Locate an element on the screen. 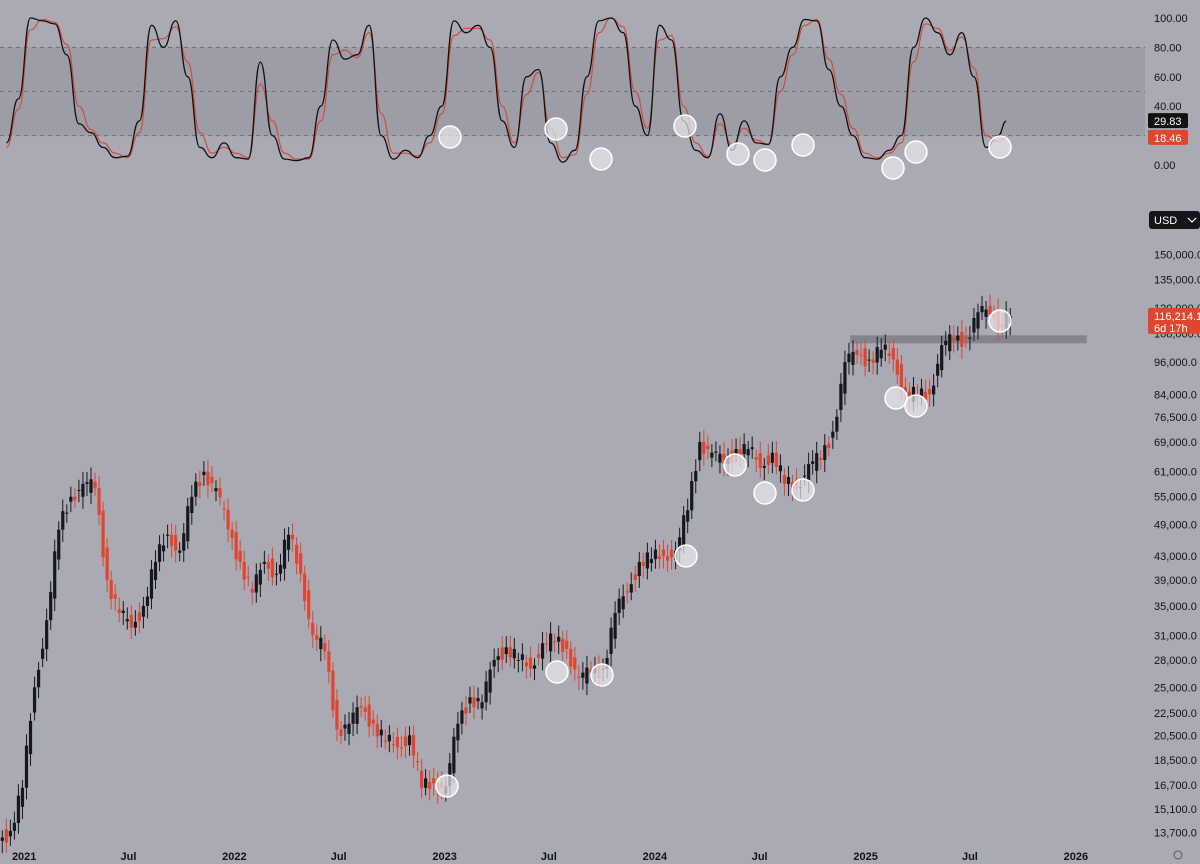 This screenshot has width=1200, height=864. chevron-down-icon is located at coordinates (1192, 220).